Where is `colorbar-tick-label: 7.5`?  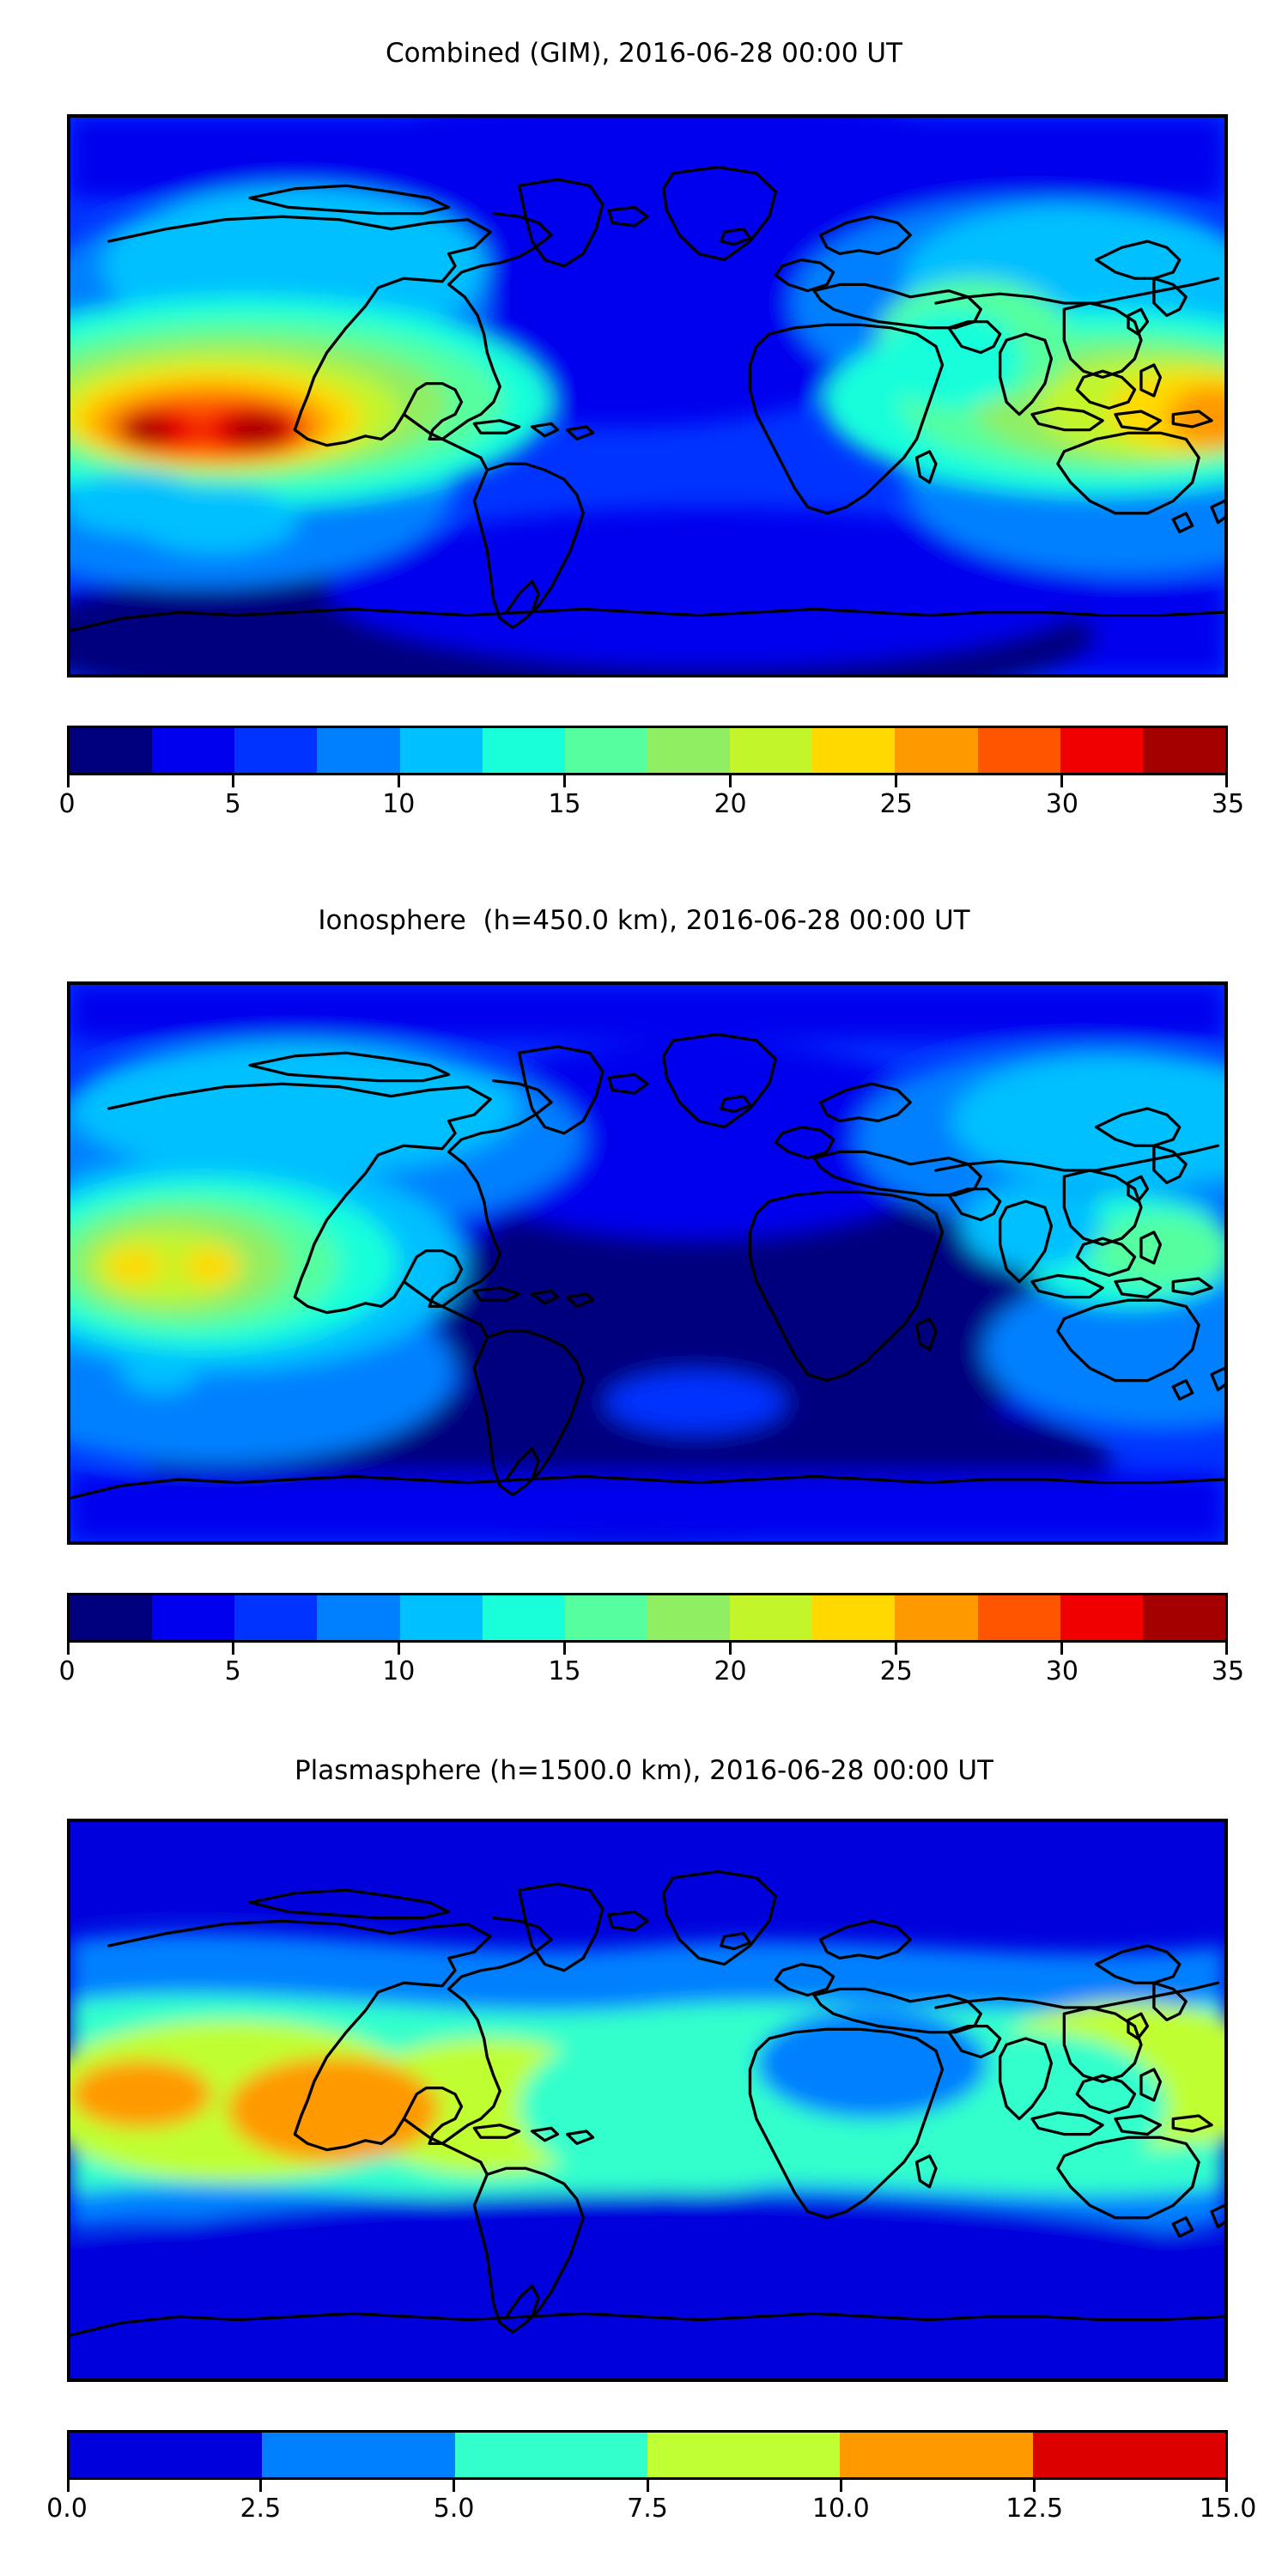 colorbar-tick-label: 7.5 is located at coordinates (647, 2509).